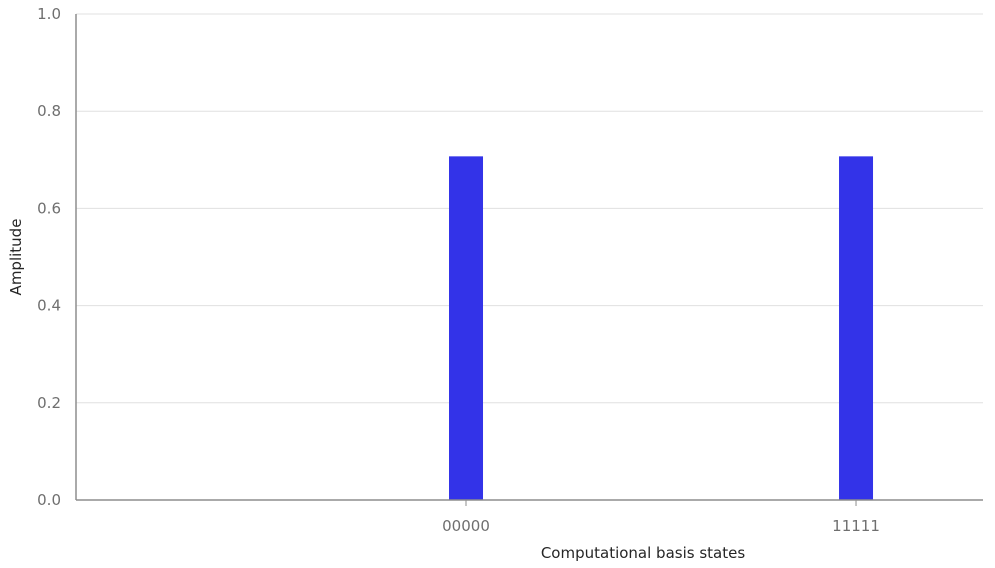 Image resolution: width=995 pixels, height=568 pixels. What do you see at coordinates (49, 403) in the screenshot?
I see `y-tick-label: 0.2` at bounding box center [49, 403].